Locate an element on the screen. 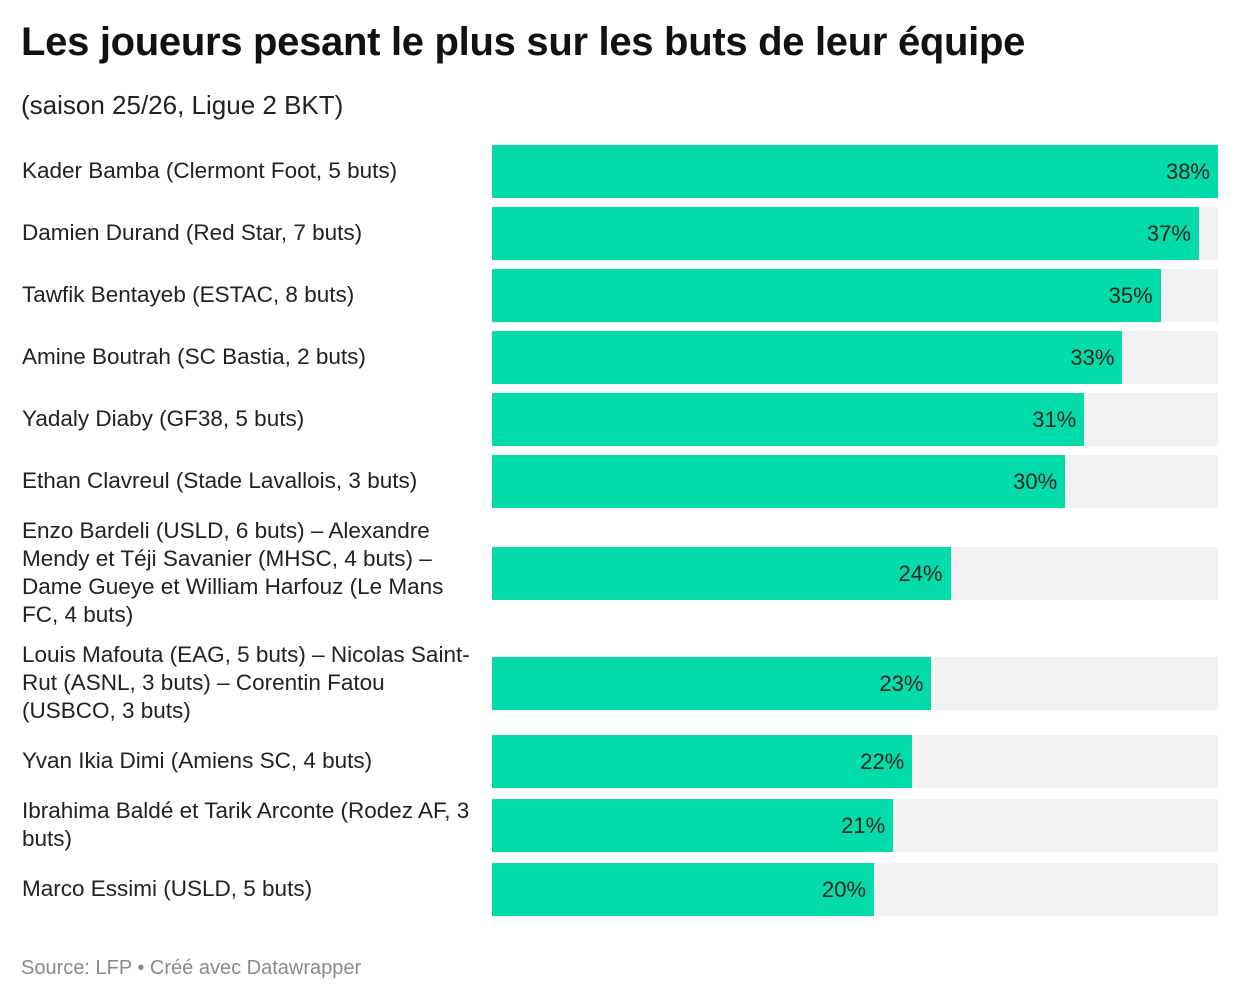 The width and height of the screenshot is (1240, 1002). bar-value-label: 37% is located at coordinates (1168, 233).